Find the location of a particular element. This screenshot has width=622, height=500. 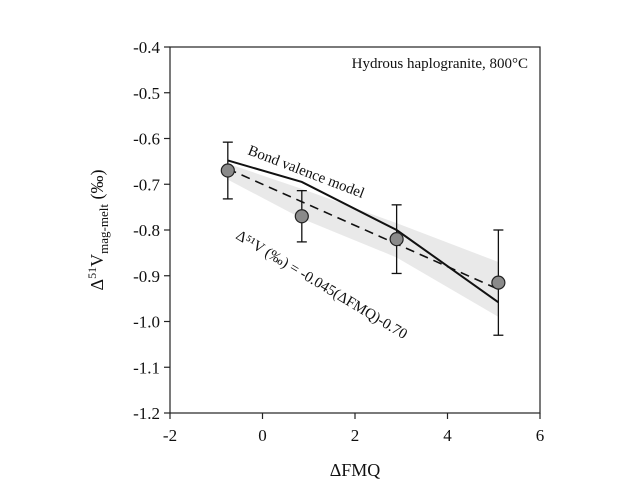

bond-valence-line is located at coordinates (363, 231).